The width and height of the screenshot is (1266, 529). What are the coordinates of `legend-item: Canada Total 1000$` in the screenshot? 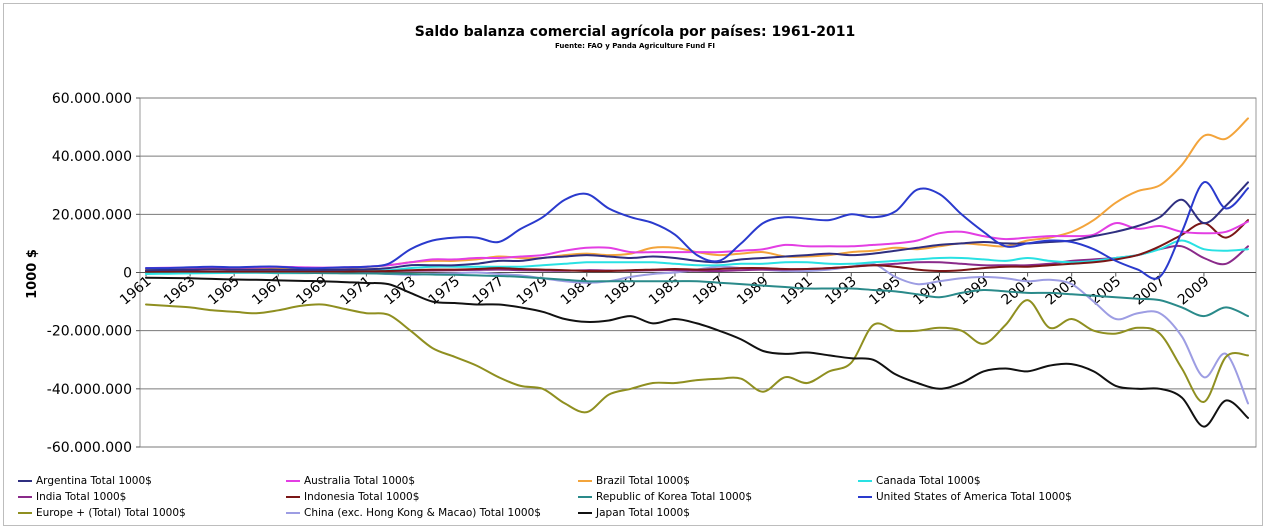 It's located at (919, 481).